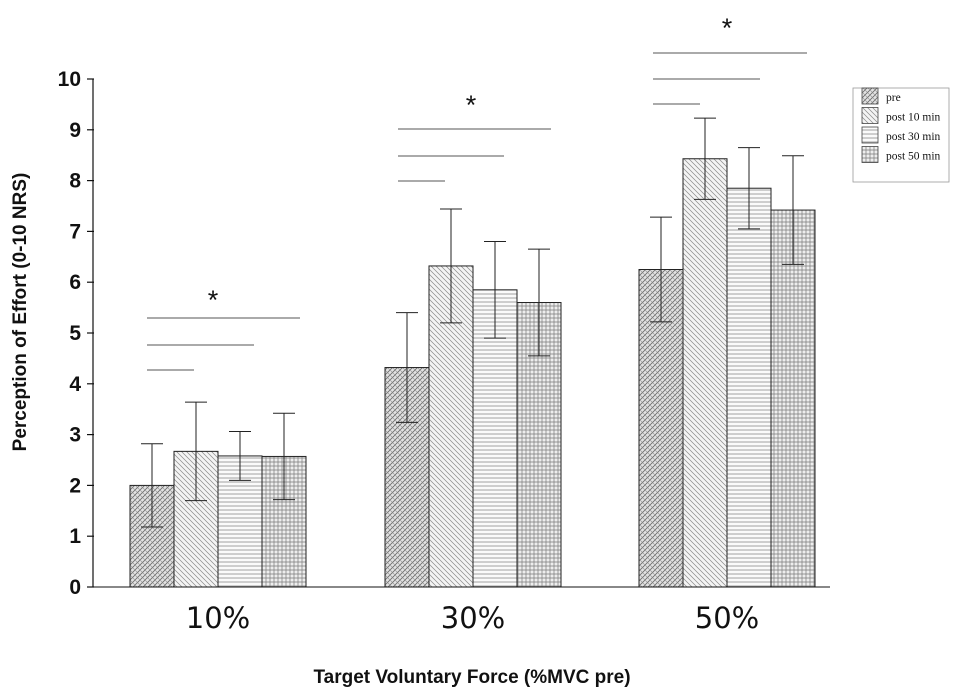 The height and width of the screenshot is (691, 966). What do you see at coordinates (913, 137) in the screenshot?
I see `legend-label: post 30 min` at bounding box center [913, 137].